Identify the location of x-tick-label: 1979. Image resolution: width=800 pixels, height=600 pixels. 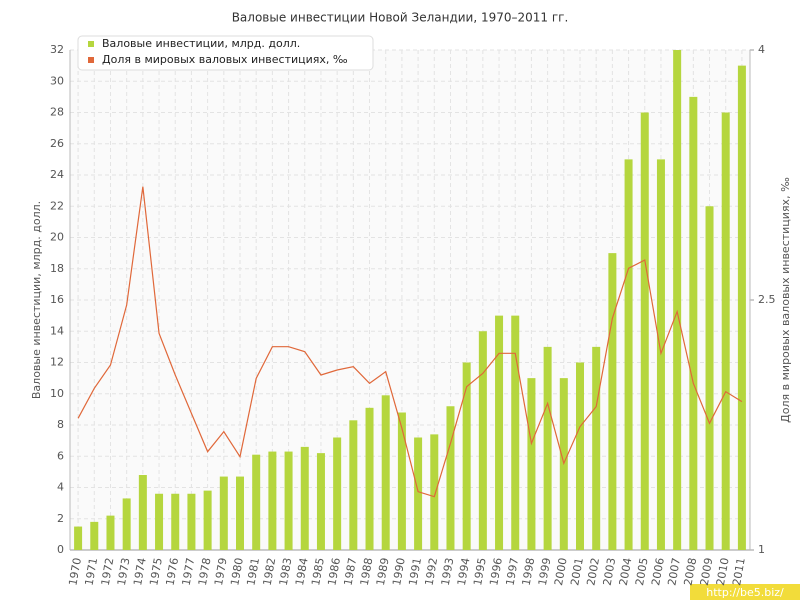
(221, 572).